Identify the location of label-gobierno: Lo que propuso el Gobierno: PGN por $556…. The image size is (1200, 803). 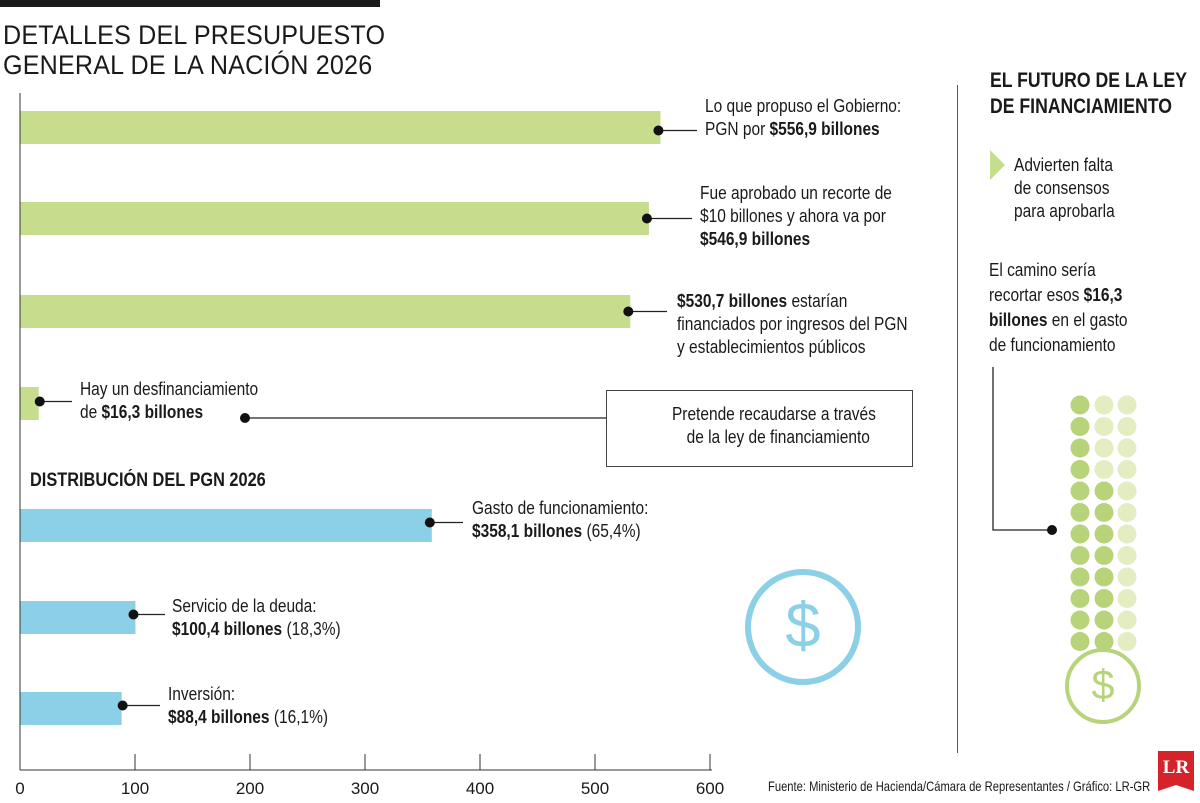
(803, 117).